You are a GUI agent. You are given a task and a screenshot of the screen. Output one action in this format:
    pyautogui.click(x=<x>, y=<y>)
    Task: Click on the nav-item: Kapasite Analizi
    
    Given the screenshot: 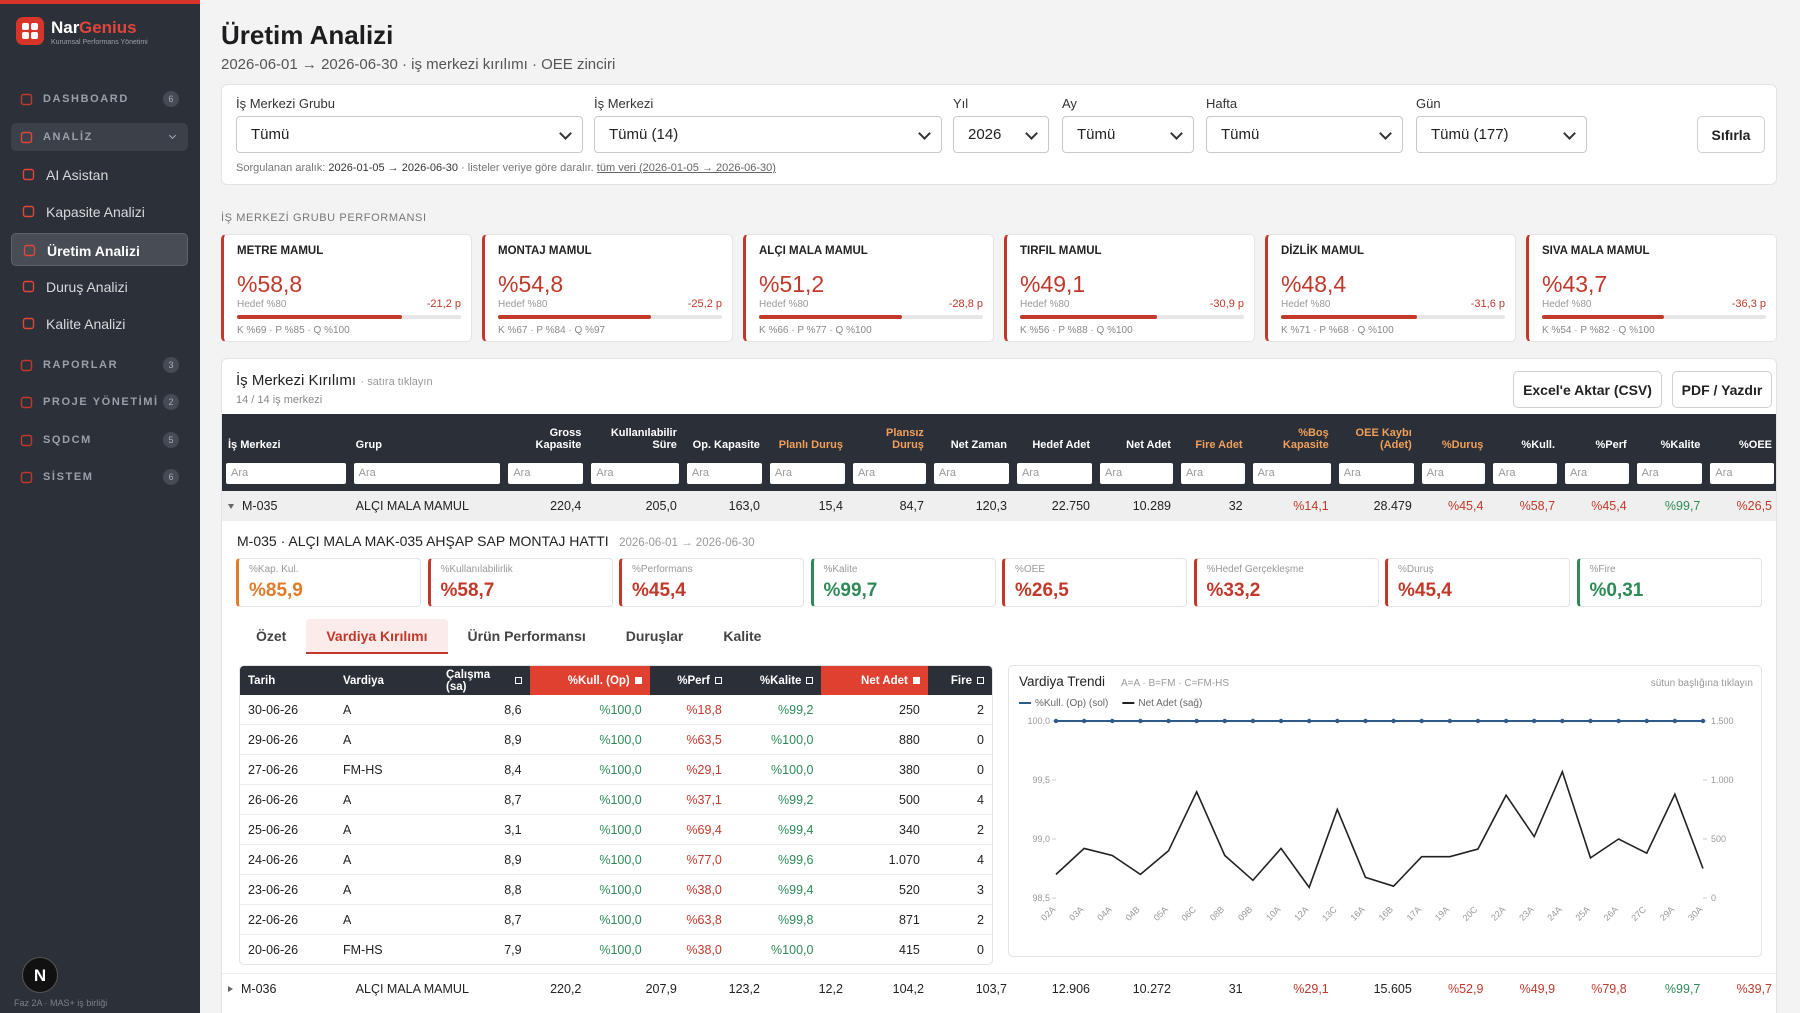 What is the action you would take?
    pyautogui.click(x=99, y=211)
    